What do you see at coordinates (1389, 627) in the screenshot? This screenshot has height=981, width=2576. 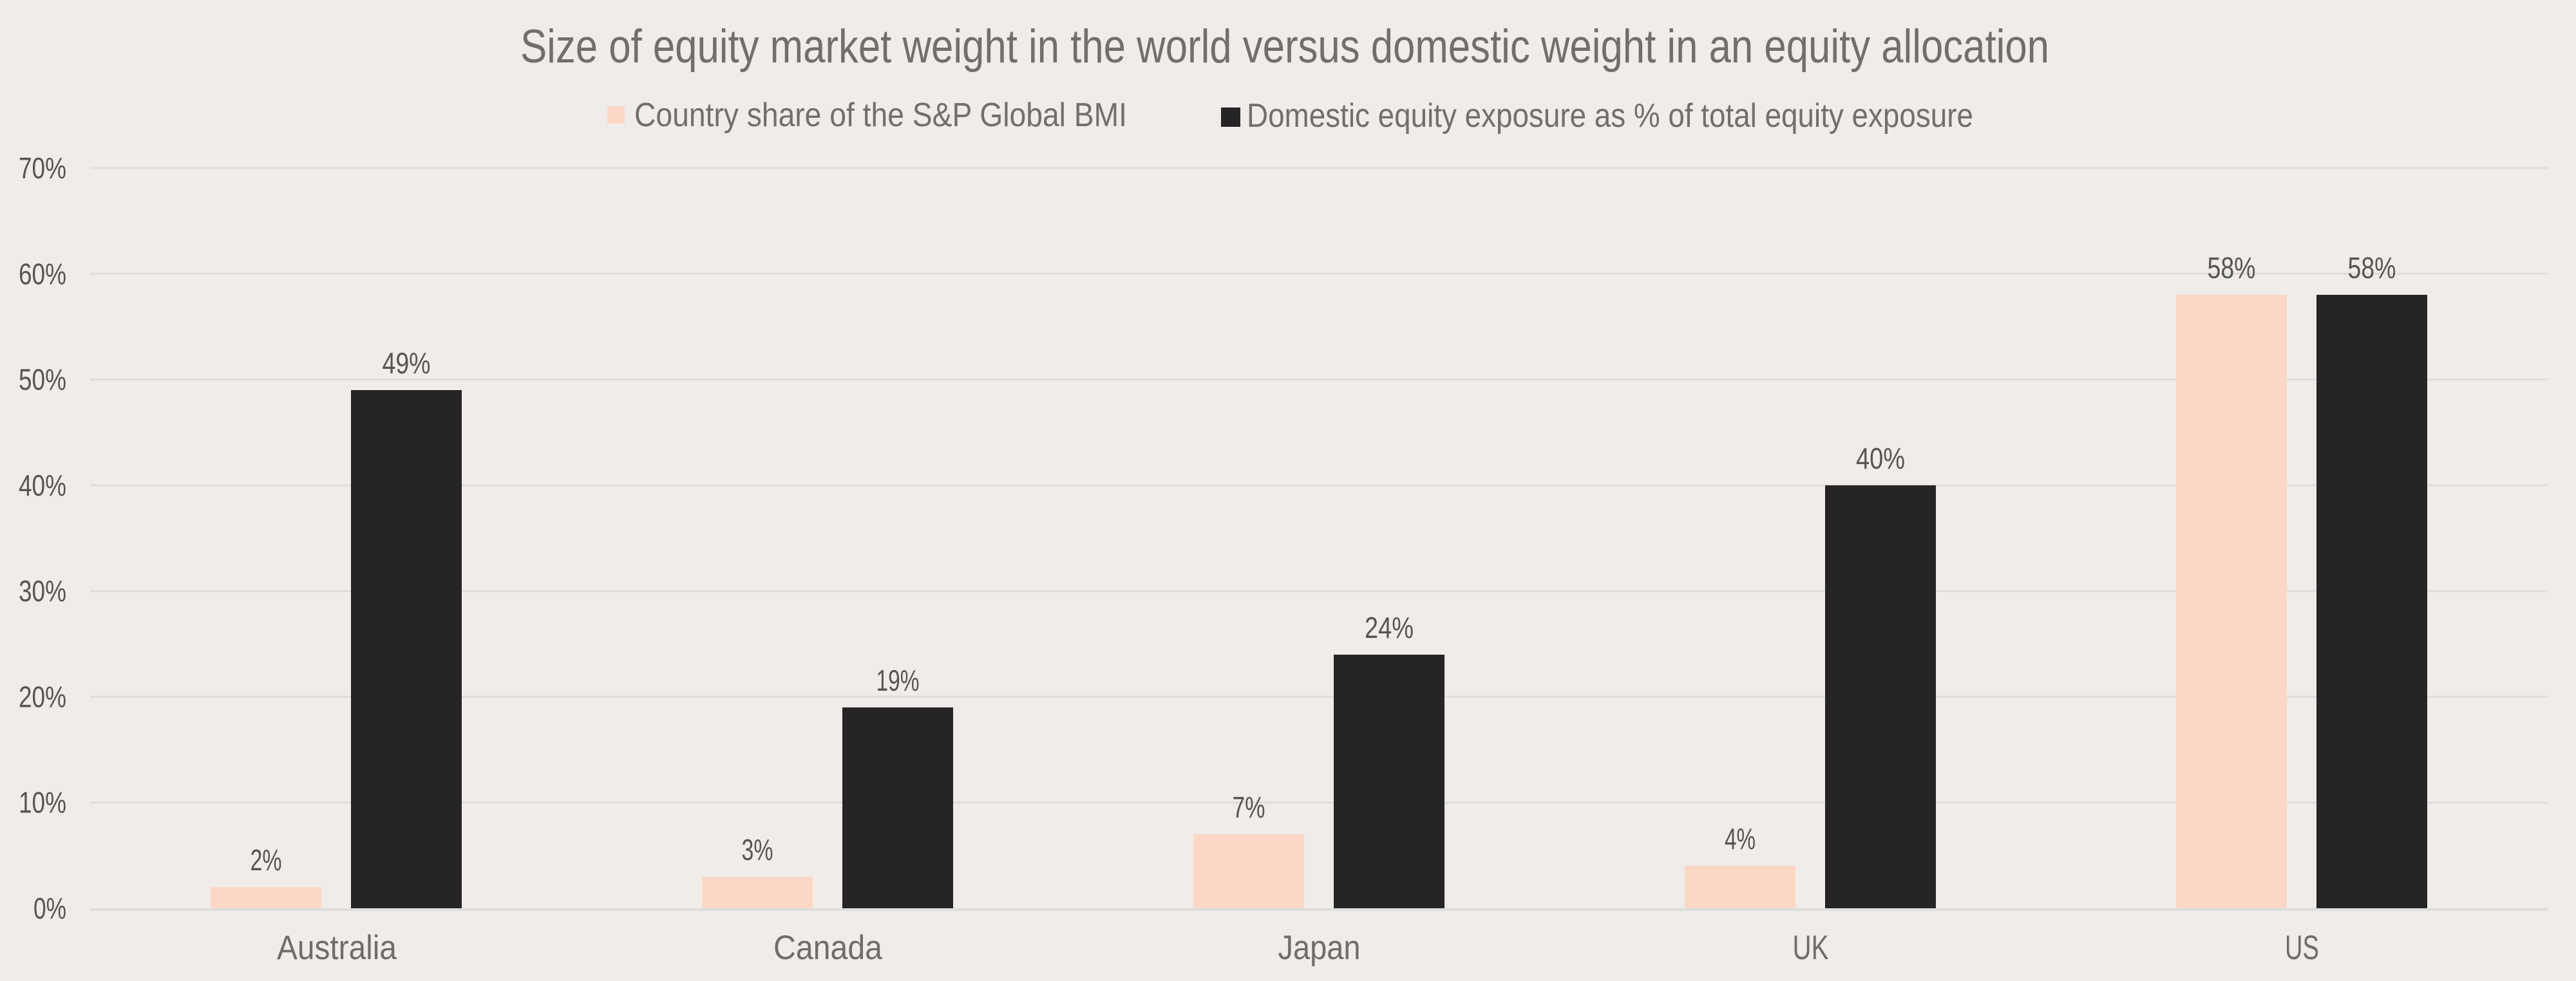 I see `svg-text: 24%` at bounding box center [1389, 627].